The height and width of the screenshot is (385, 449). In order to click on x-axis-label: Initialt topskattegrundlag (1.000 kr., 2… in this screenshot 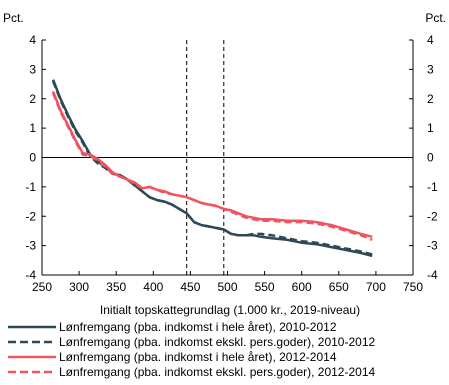, I will do `click(230, 310)`.